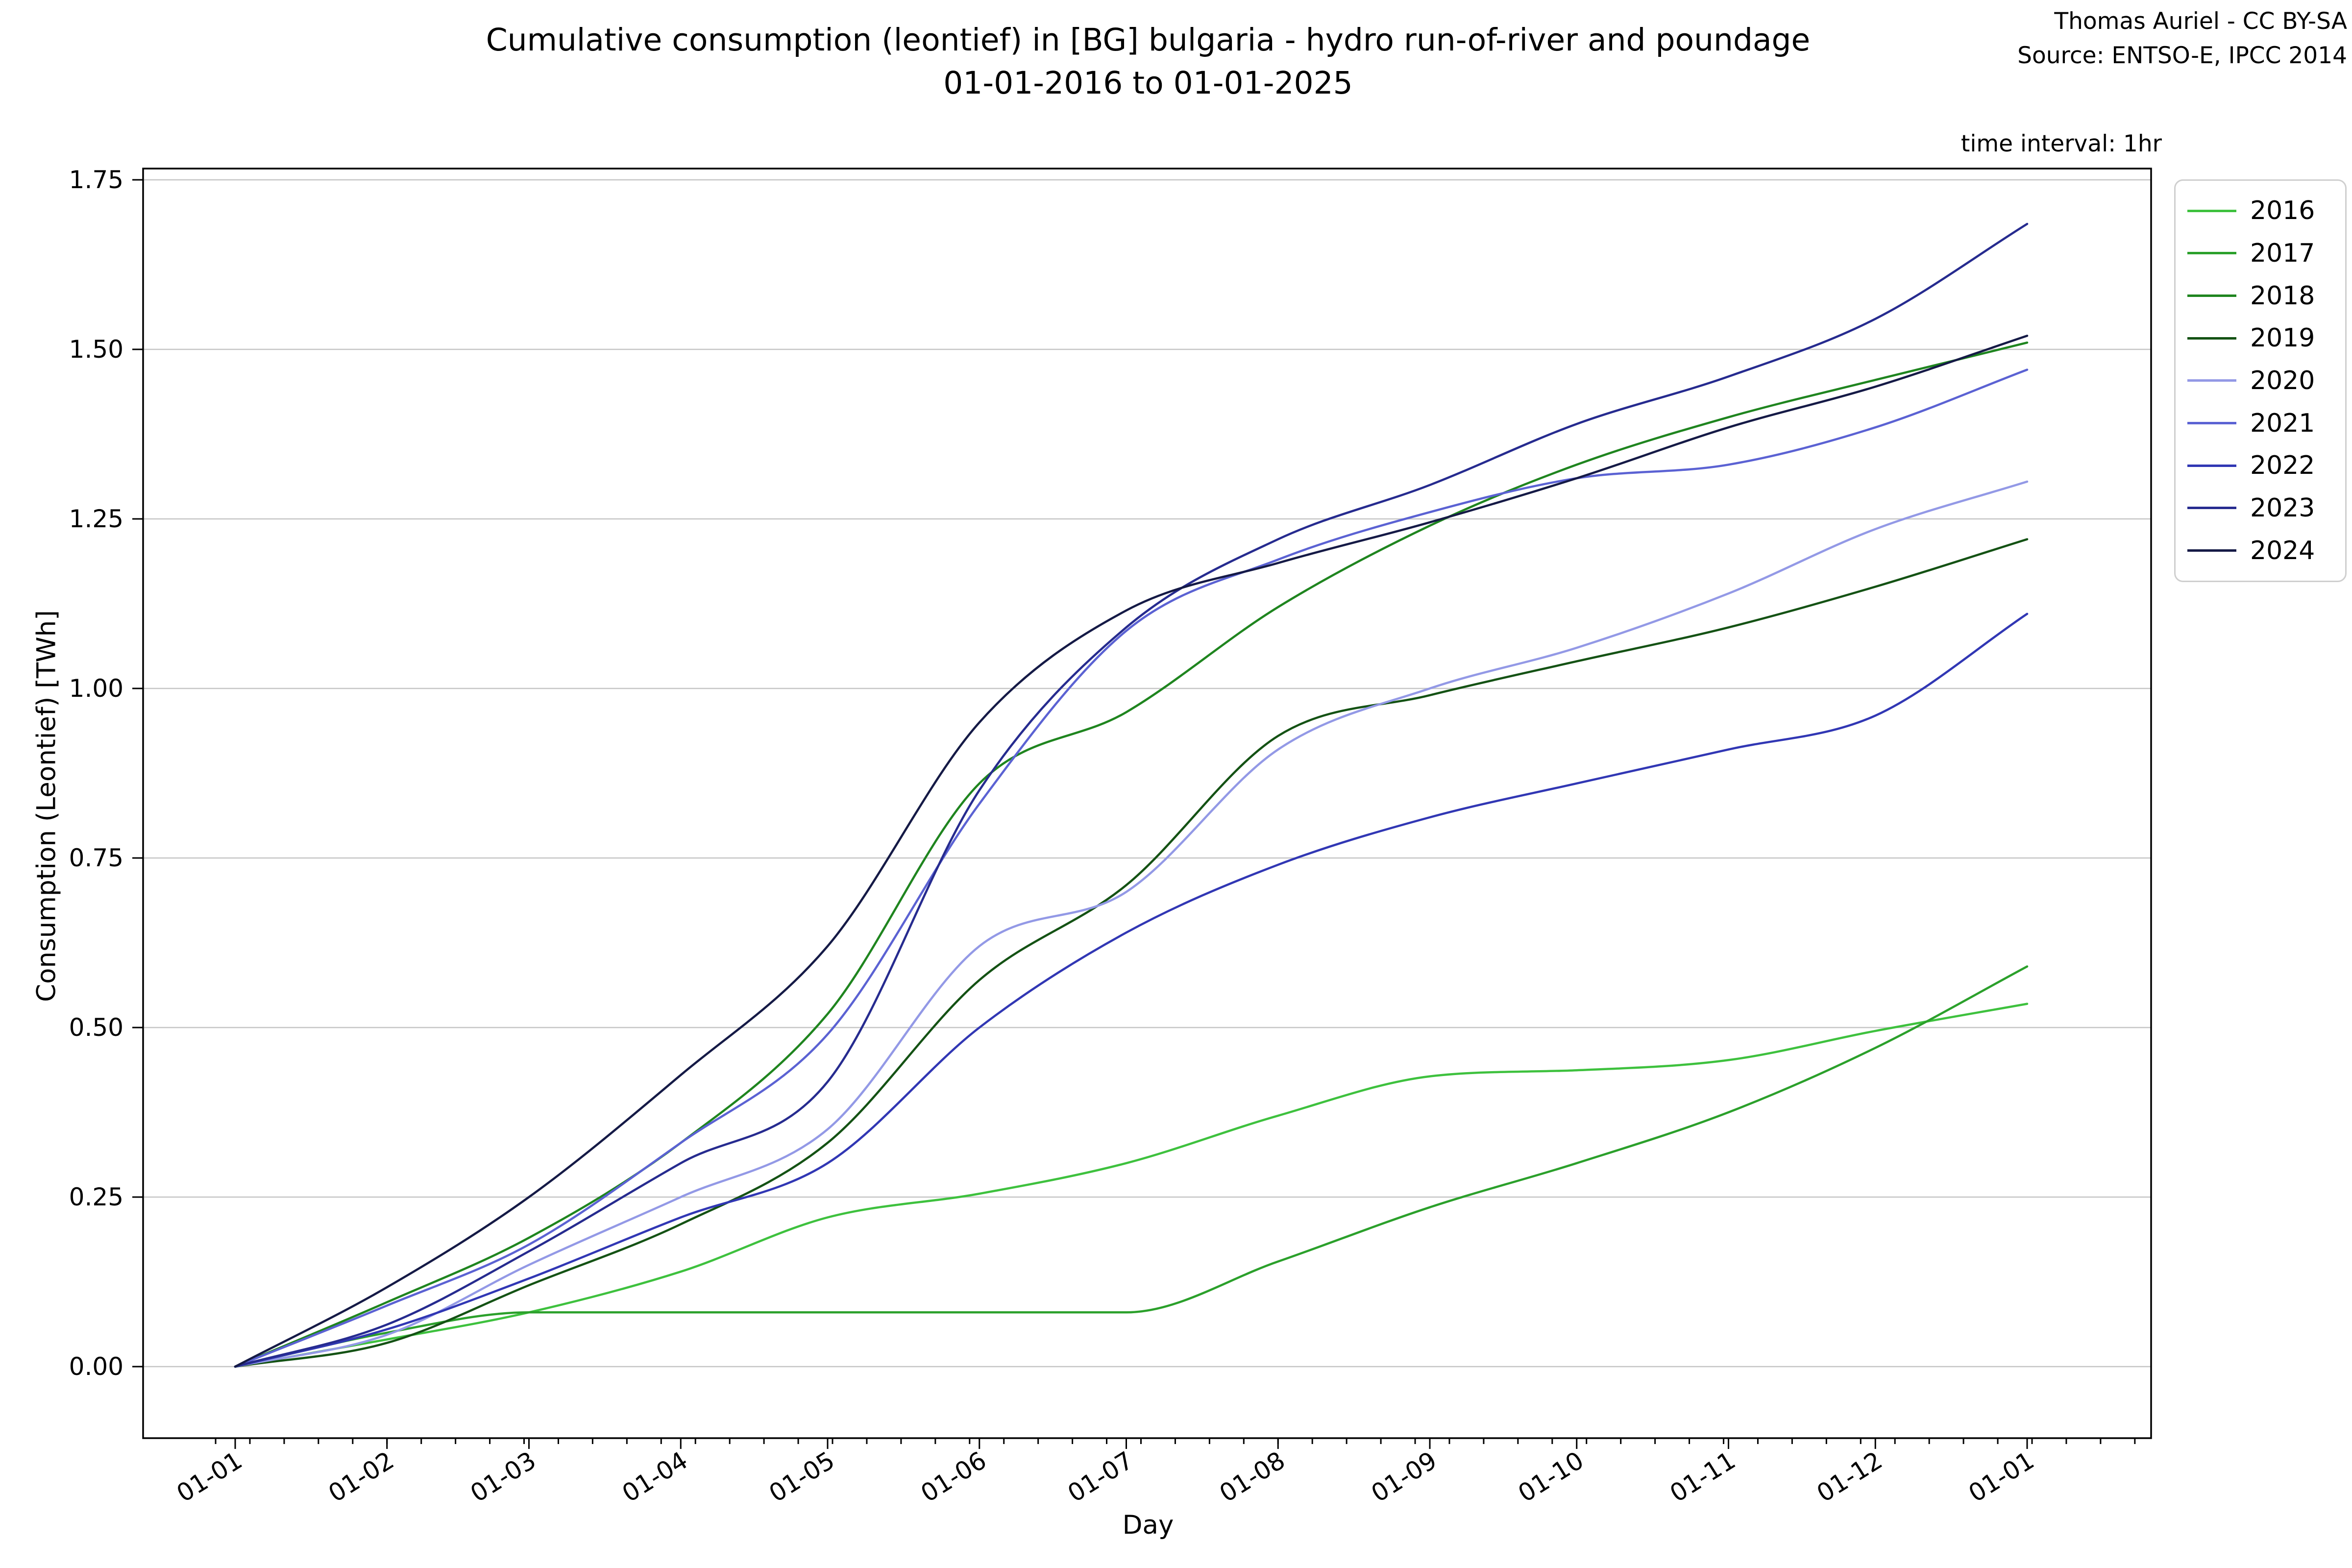 This screenshot has width=2352, height=1568. What do you see at coordinates (96, 1197) in the screenshot?
I see `y-tick-label: 0.25` at bounding box center [96, 1197].